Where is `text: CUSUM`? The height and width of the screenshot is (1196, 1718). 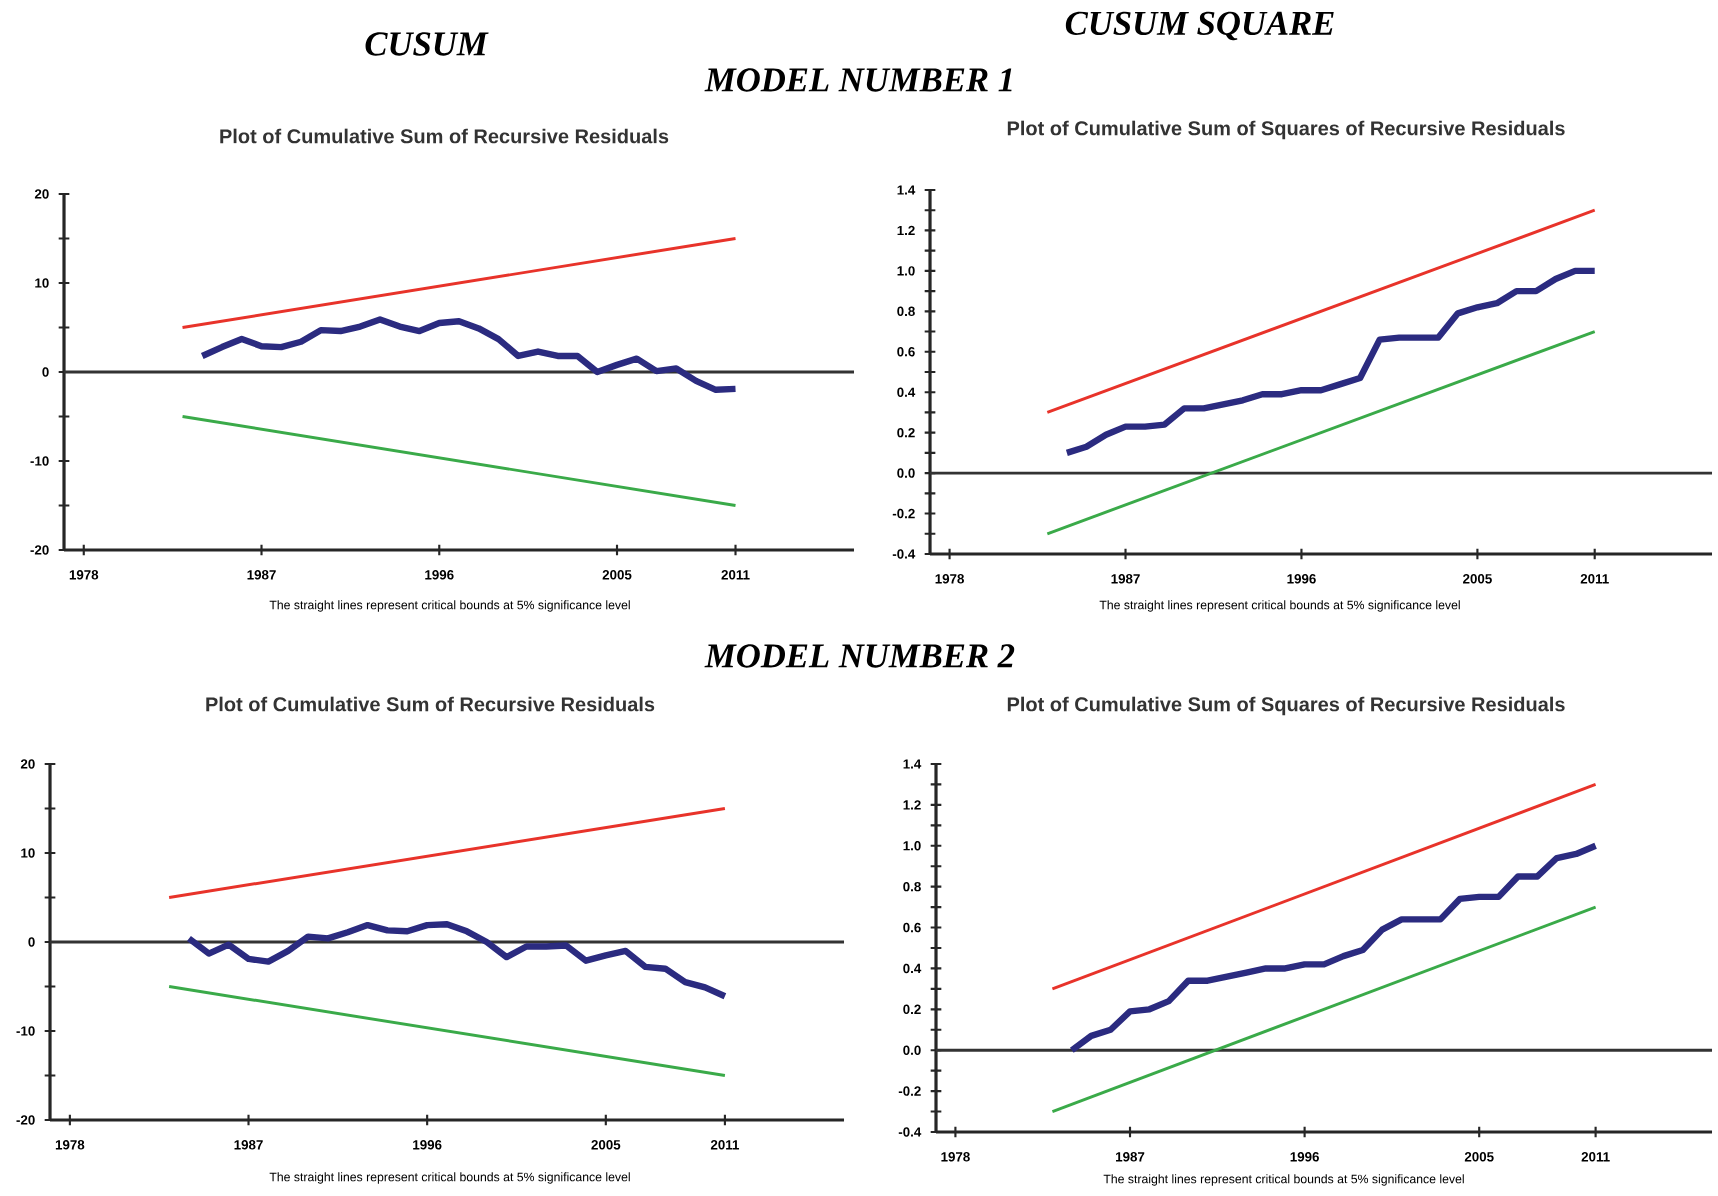 text: CUSUM is located at coordinates (427, 44).